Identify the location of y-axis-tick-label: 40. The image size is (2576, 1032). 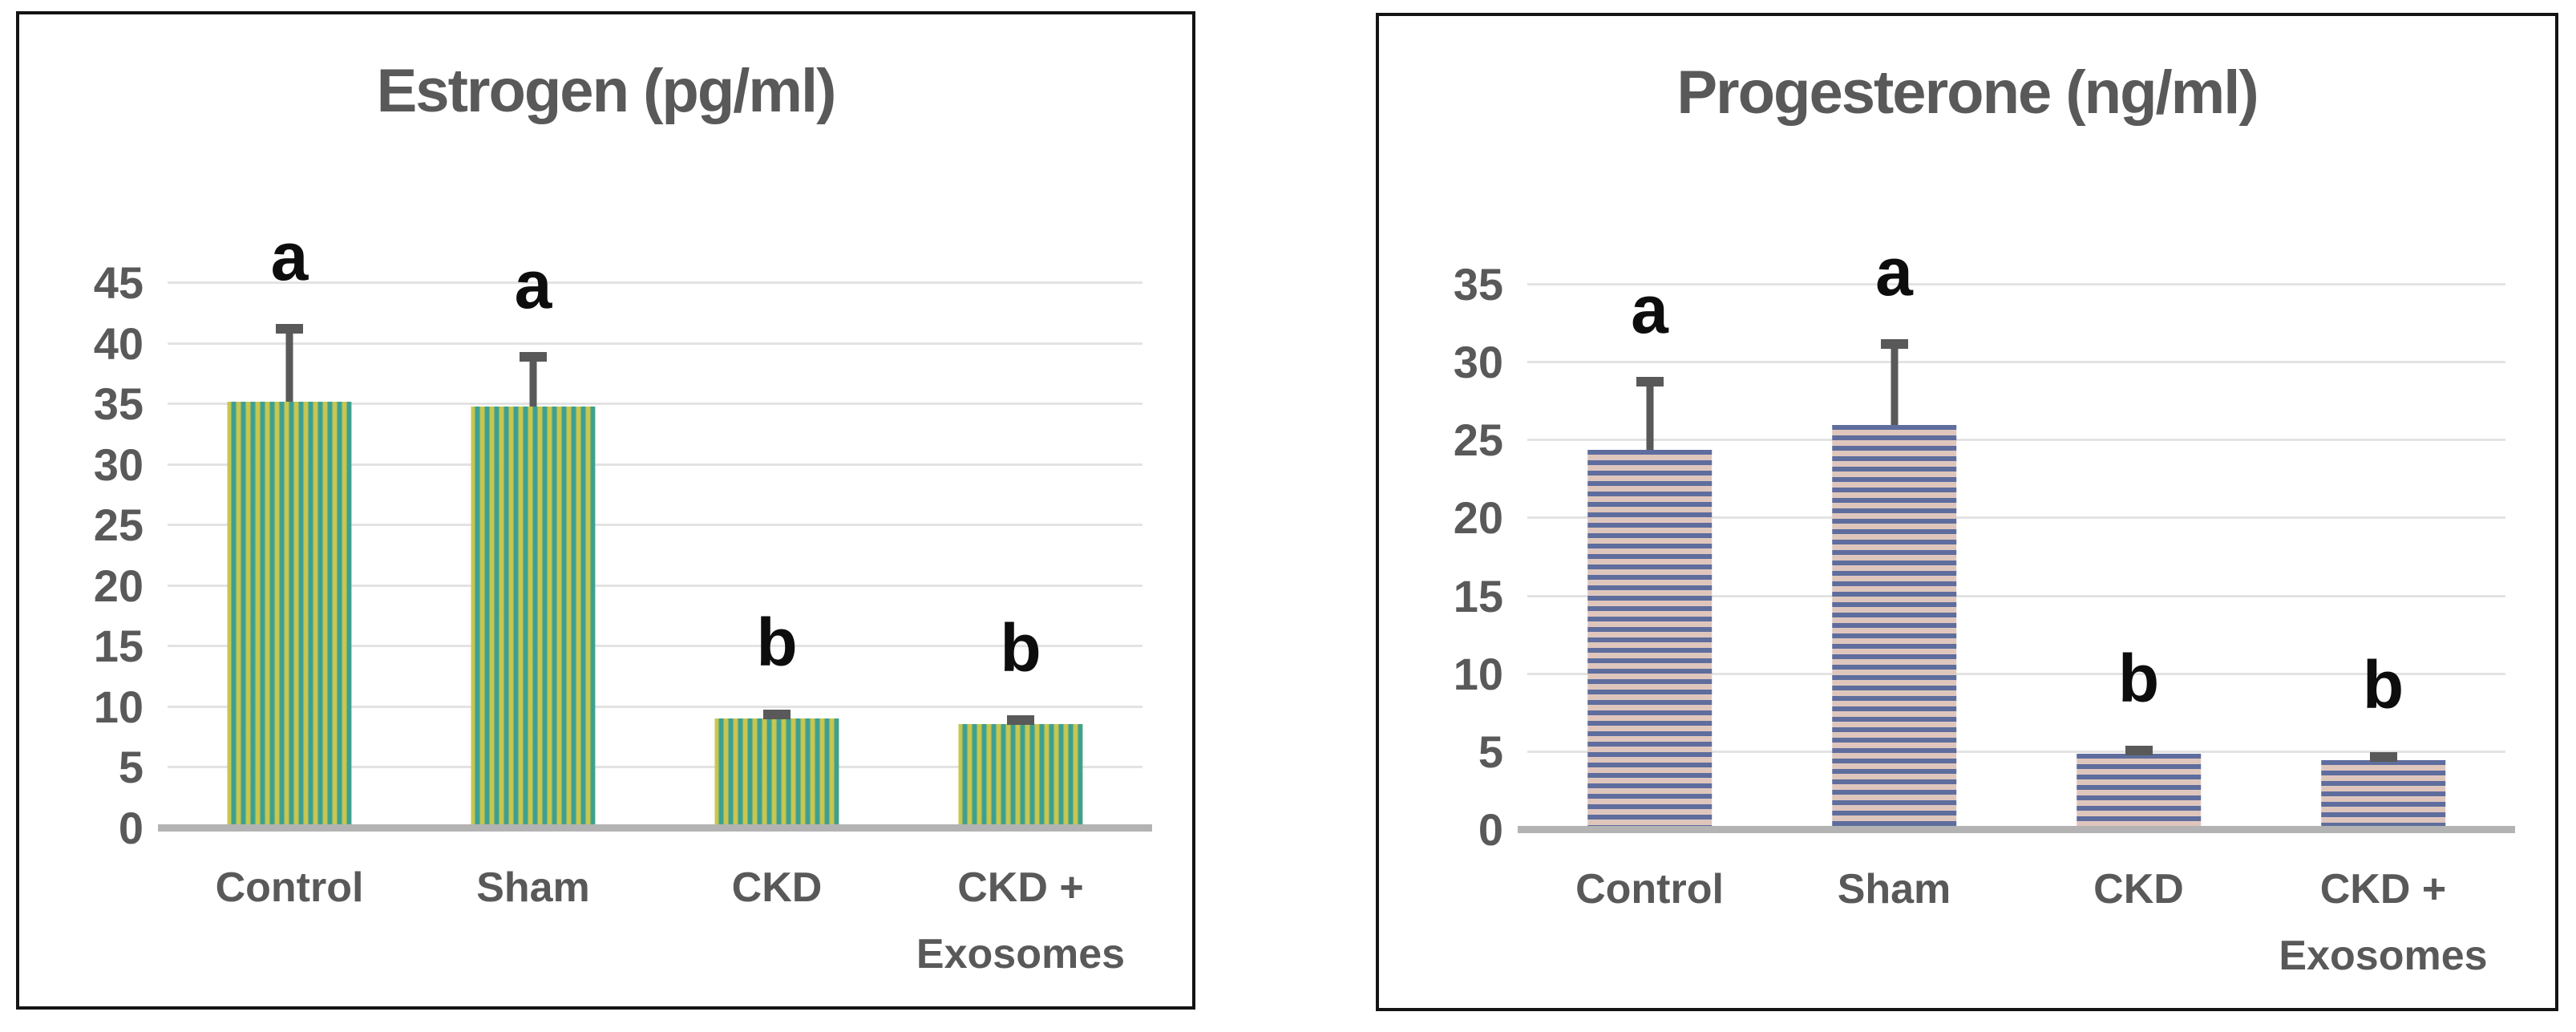
(118, 343).